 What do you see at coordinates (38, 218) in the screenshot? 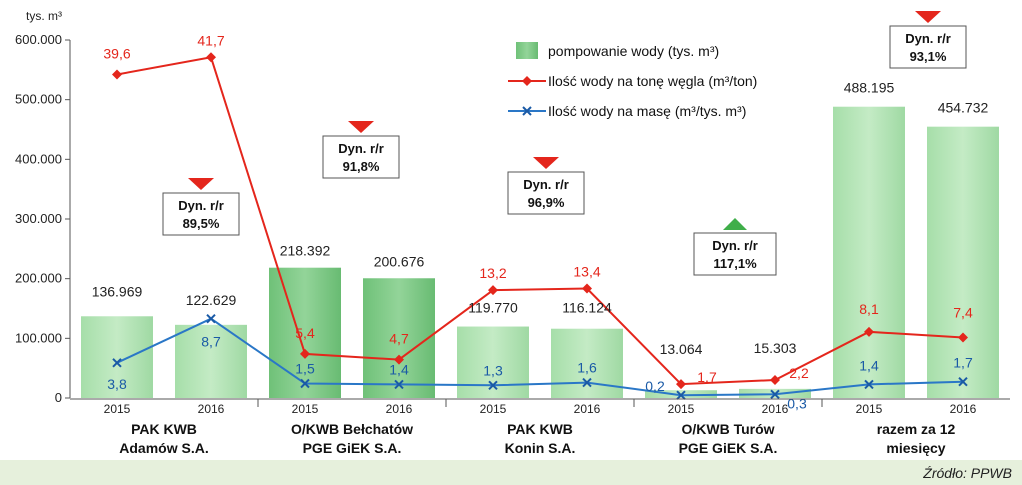
I see `y-tick-label: 300.000` at bounding box center [38, 218].